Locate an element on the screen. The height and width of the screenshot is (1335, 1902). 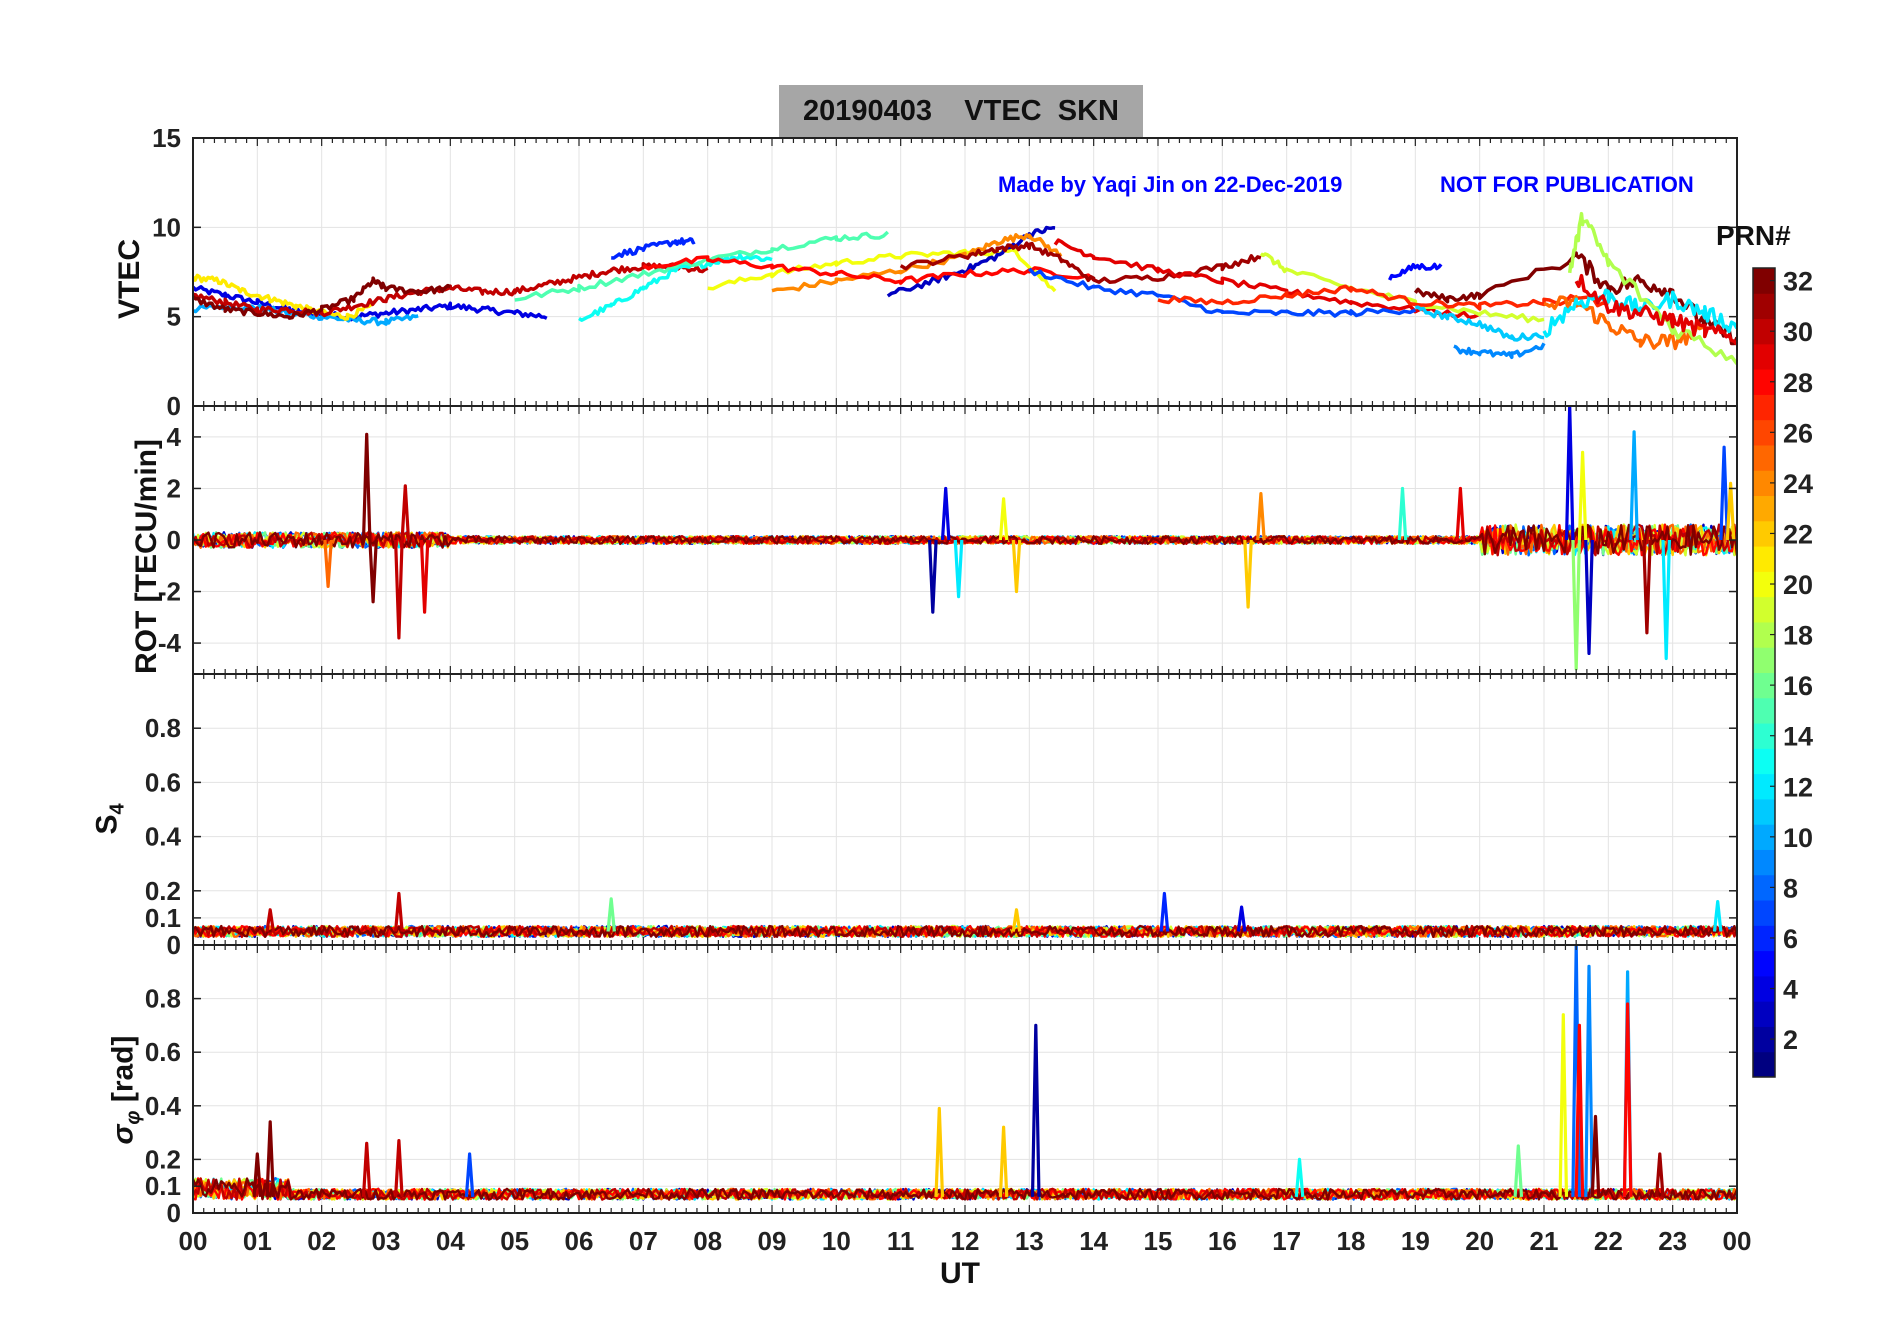
colorbar-tick-label: 30 is located at coordinates (1798, 332).